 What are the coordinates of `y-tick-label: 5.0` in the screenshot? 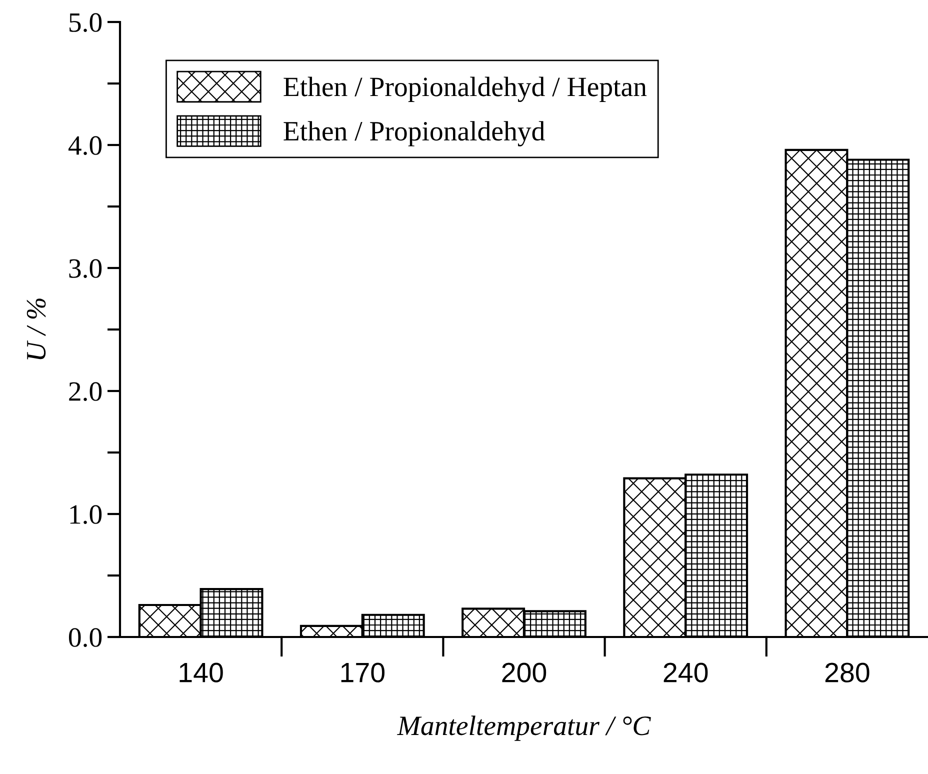 It's located at (86, 22).